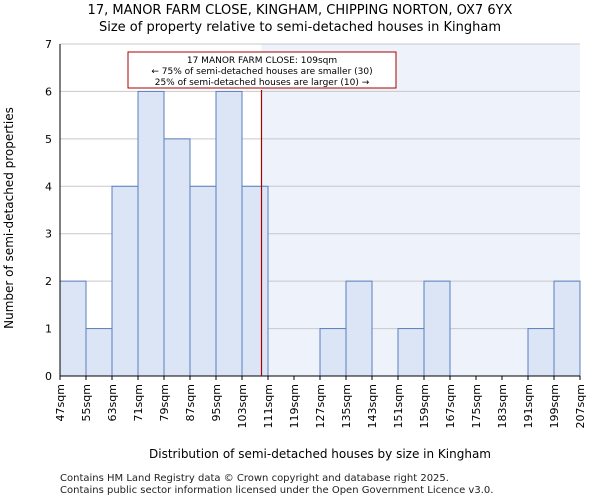  Describe the element at coordinates (86, 402) in the screenshot. I see `x-tick-label: 55sqm` at that location.